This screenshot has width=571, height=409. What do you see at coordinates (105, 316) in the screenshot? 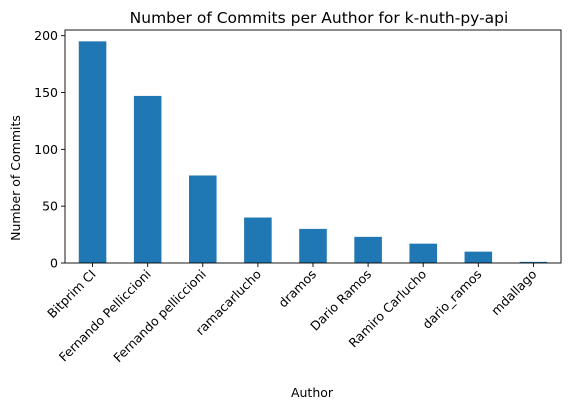
I see `x-tick-label: Fernando Pelliccioni` at bounding box center [105, 316].